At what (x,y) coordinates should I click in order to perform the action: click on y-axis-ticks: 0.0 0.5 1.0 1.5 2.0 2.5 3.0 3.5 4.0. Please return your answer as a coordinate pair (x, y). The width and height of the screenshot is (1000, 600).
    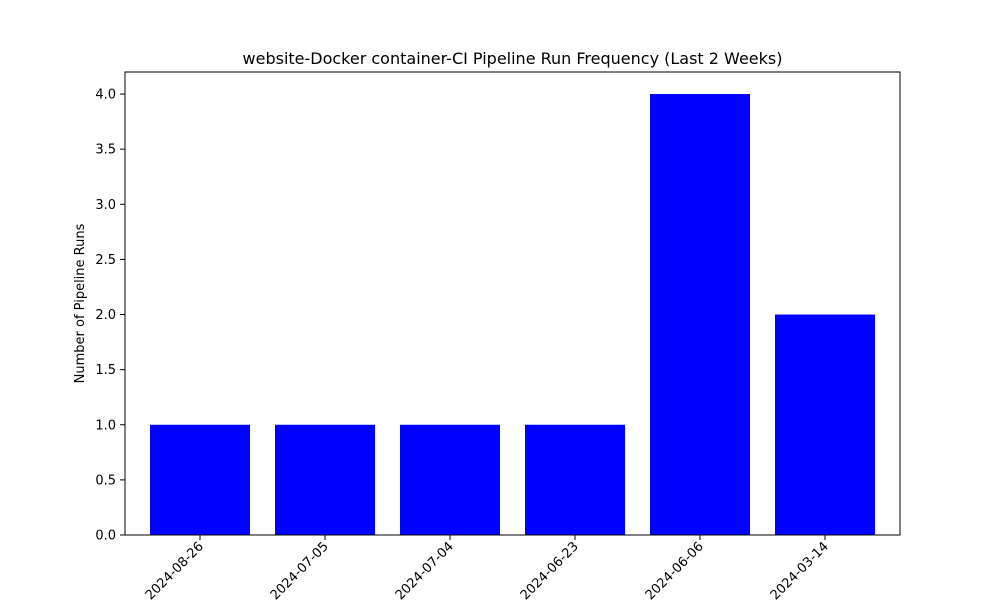
    Looking at the image, I should click on (110, 316).